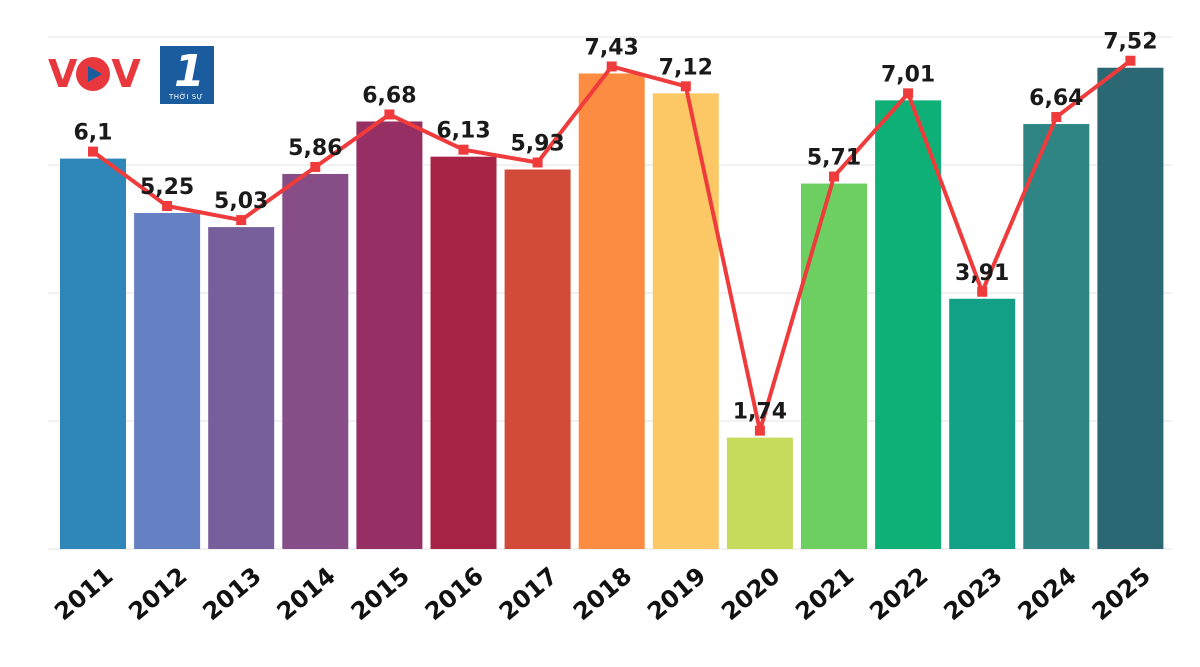  I want to click on x-tick-label: 2015, so click(380, 594).